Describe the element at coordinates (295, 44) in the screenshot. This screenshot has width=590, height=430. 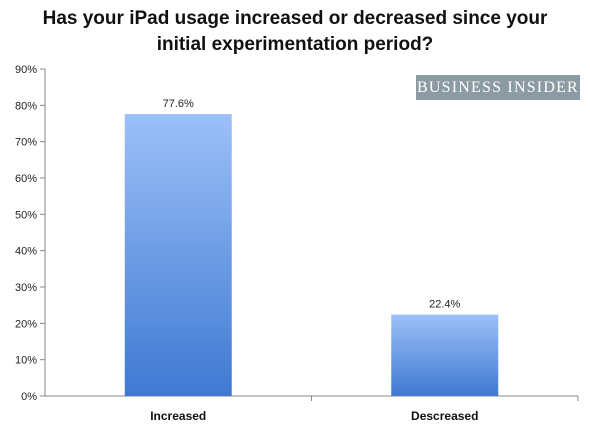
I see `chart-title-line-2: initial experimentation period?` at that location.